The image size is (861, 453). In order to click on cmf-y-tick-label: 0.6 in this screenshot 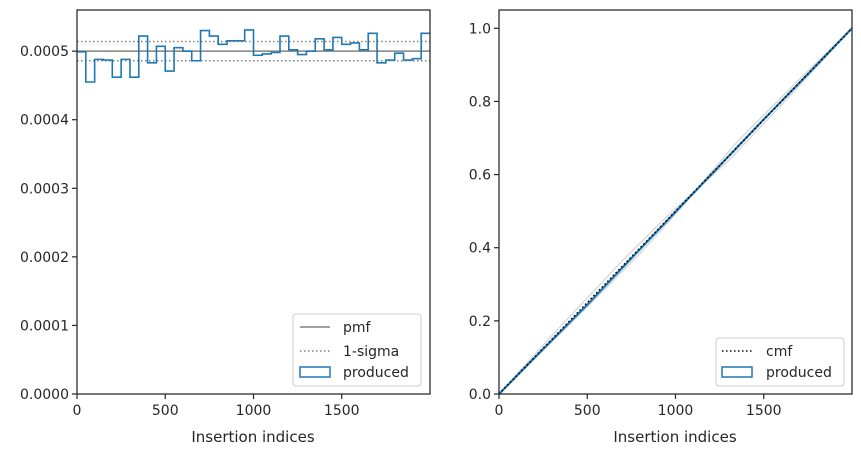, I will do `click(480, 176)`.